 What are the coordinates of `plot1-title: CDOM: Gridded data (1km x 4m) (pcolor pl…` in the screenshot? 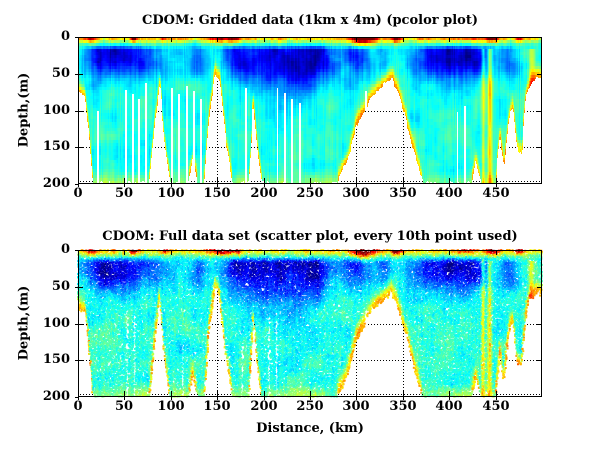 It's located at (310, 20).